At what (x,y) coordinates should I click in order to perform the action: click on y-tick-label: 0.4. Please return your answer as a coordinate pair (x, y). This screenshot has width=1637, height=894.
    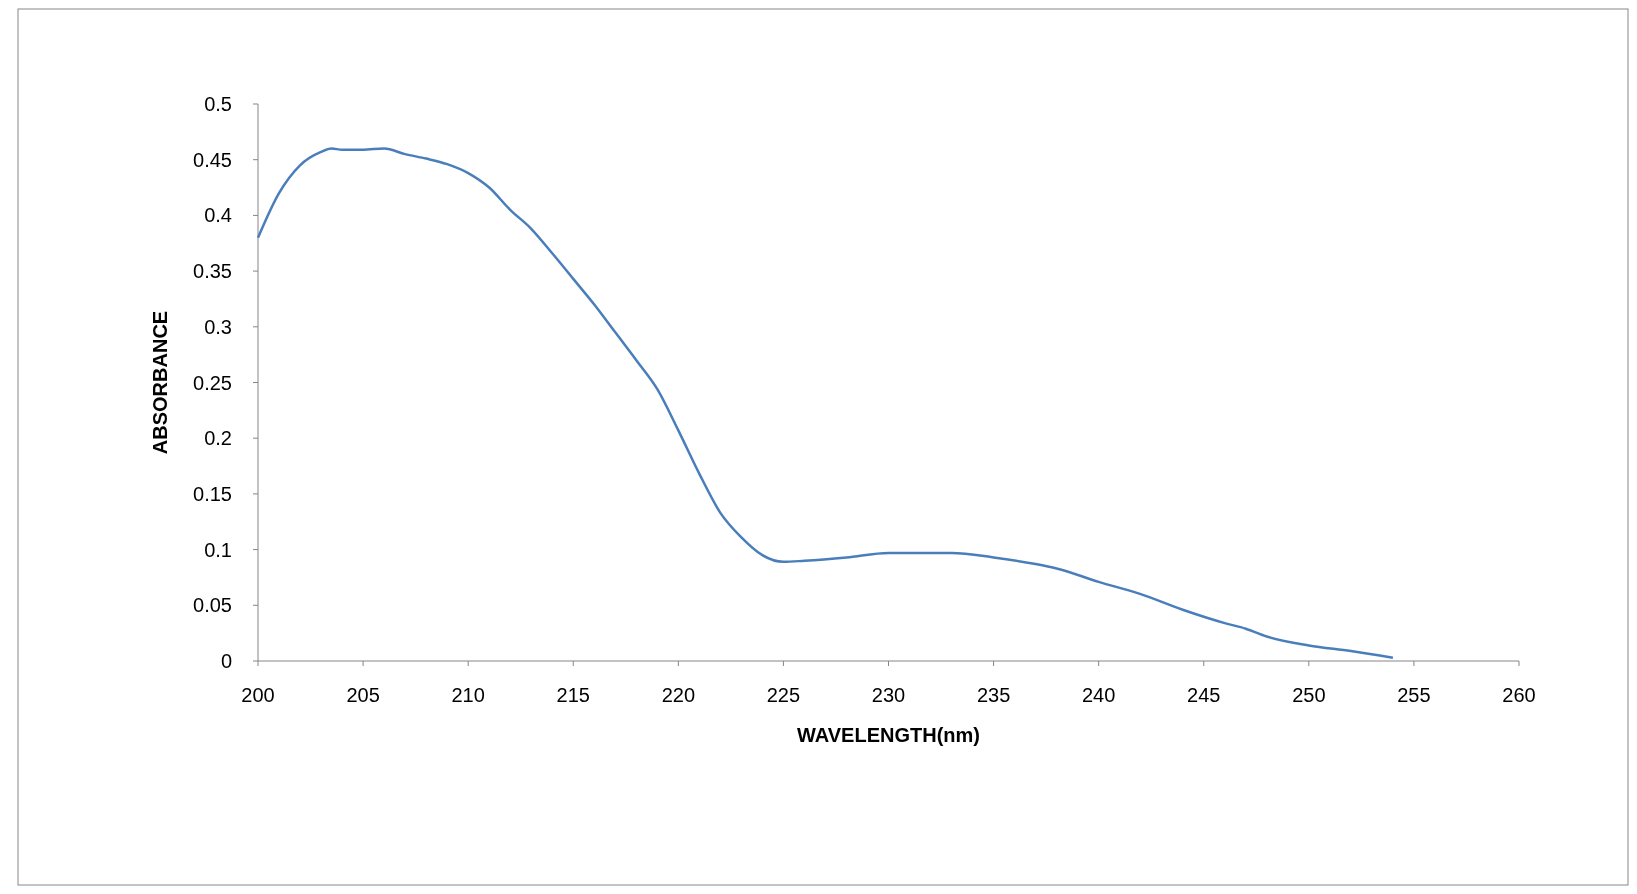
    Looking at the image, I should click on (218, 215).